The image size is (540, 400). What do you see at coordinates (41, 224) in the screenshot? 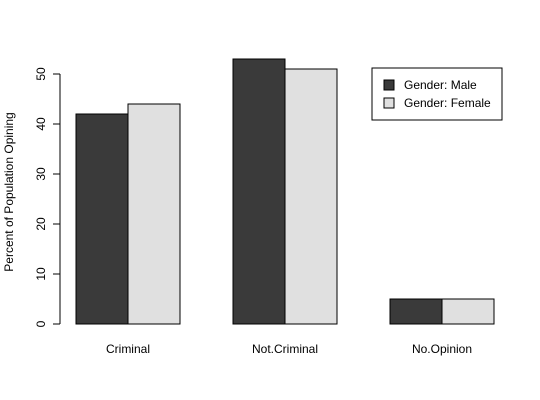
I see `y-tick-label: 20` at bounding box center [41, 224].